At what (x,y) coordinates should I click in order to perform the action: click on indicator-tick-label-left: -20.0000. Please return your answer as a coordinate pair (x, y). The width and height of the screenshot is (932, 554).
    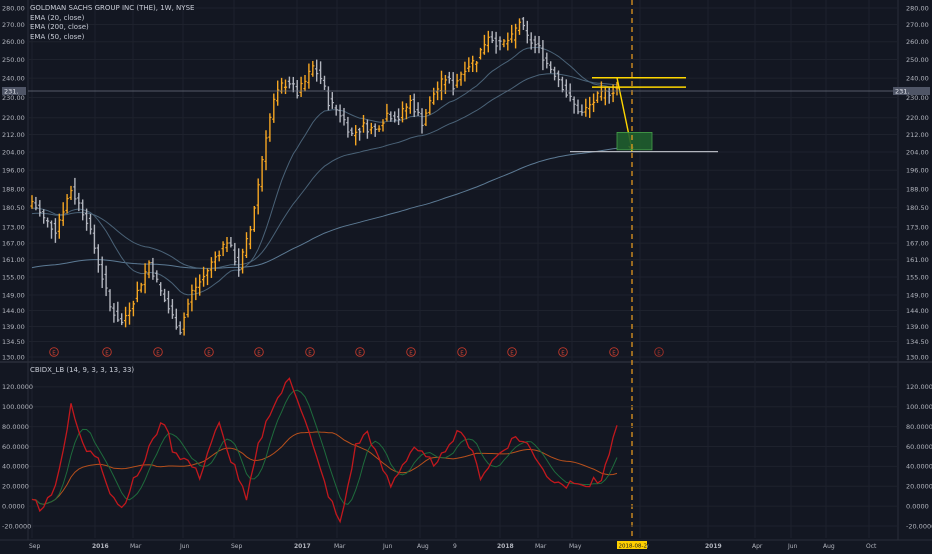
    Looking at the image, I should click on (16, 526).